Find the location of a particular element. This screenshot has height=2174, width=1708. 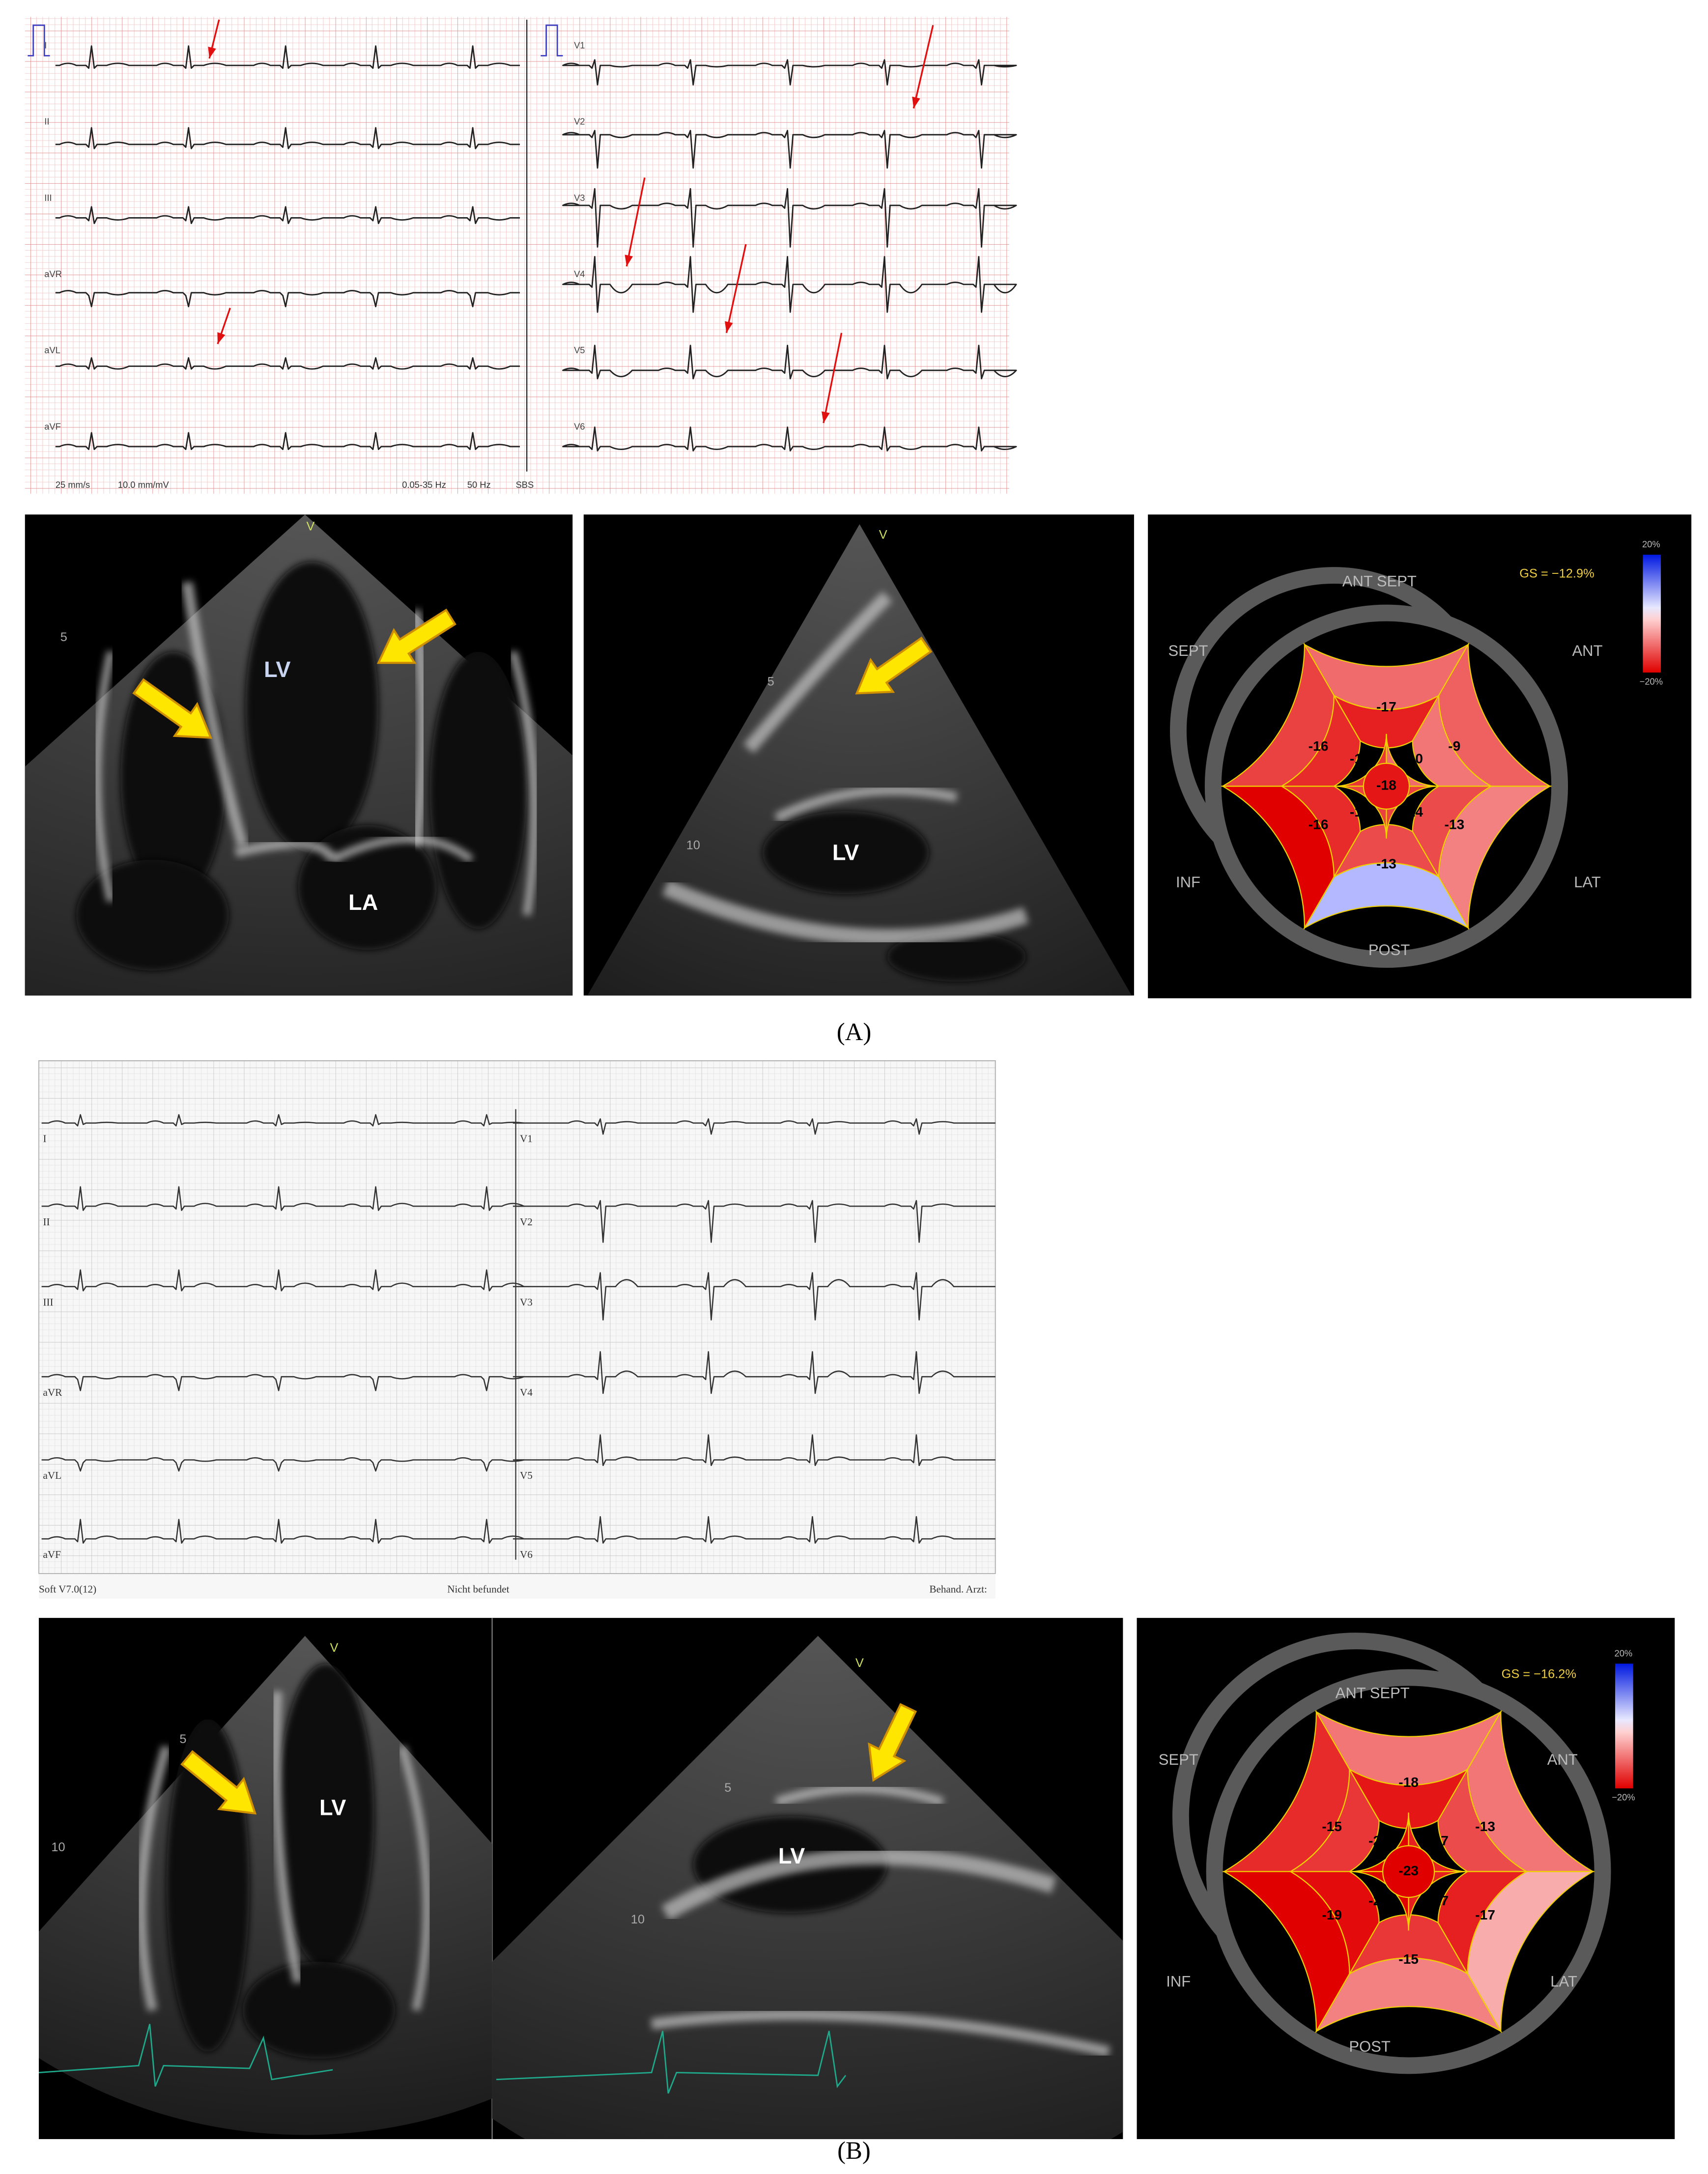

lead-label: V6 is located at coordinates (579, 426).